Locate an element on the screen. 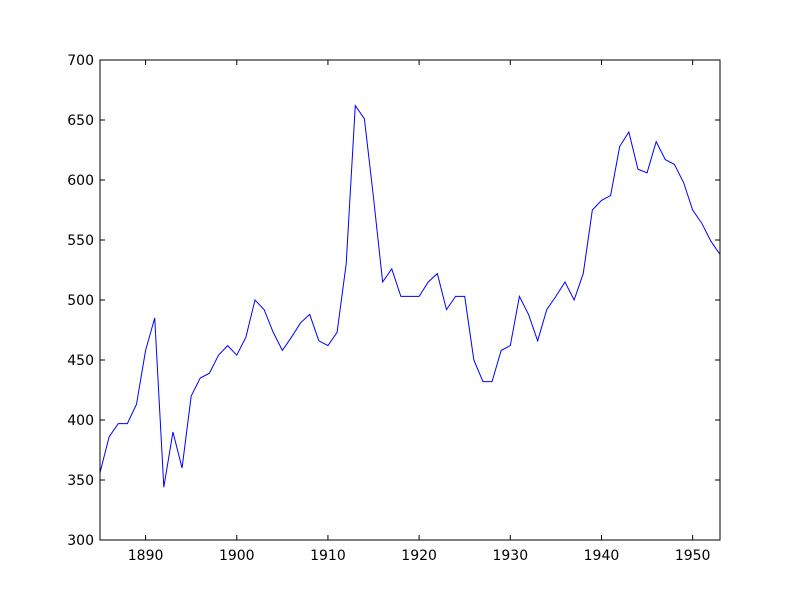  y-tick-label: 400 is located at coordinates (80, 421).